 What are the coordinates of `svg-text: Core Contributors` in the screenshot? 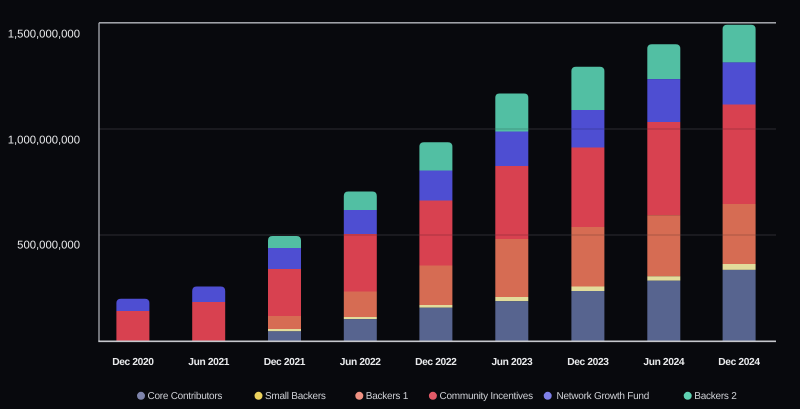 It's located at (185, 396).